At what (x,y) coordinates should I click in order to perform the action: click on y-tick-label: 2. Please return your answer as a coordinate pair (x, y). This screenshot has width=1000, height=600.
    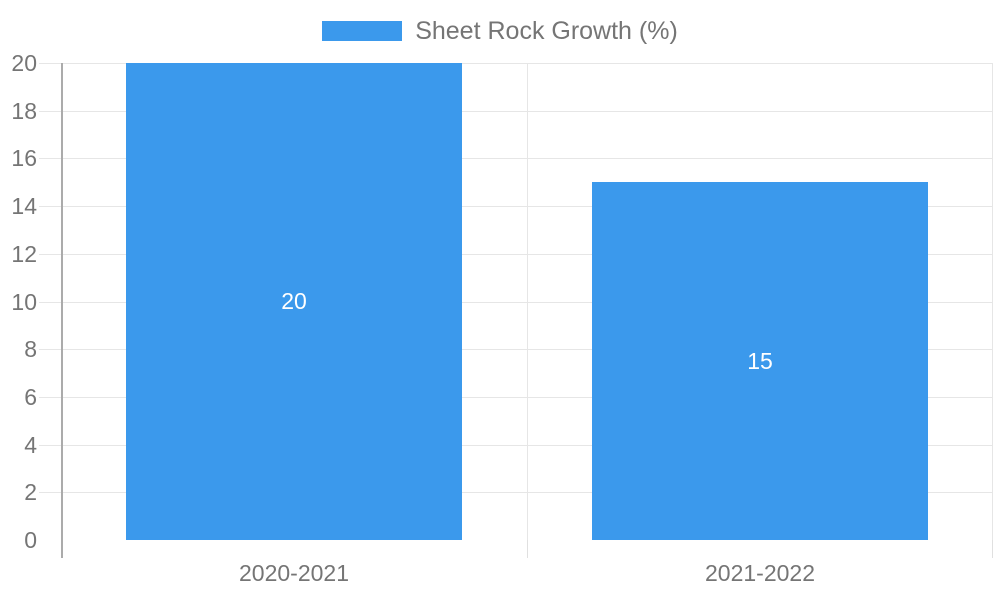
    Looking at the image, I should click on (30, 492).